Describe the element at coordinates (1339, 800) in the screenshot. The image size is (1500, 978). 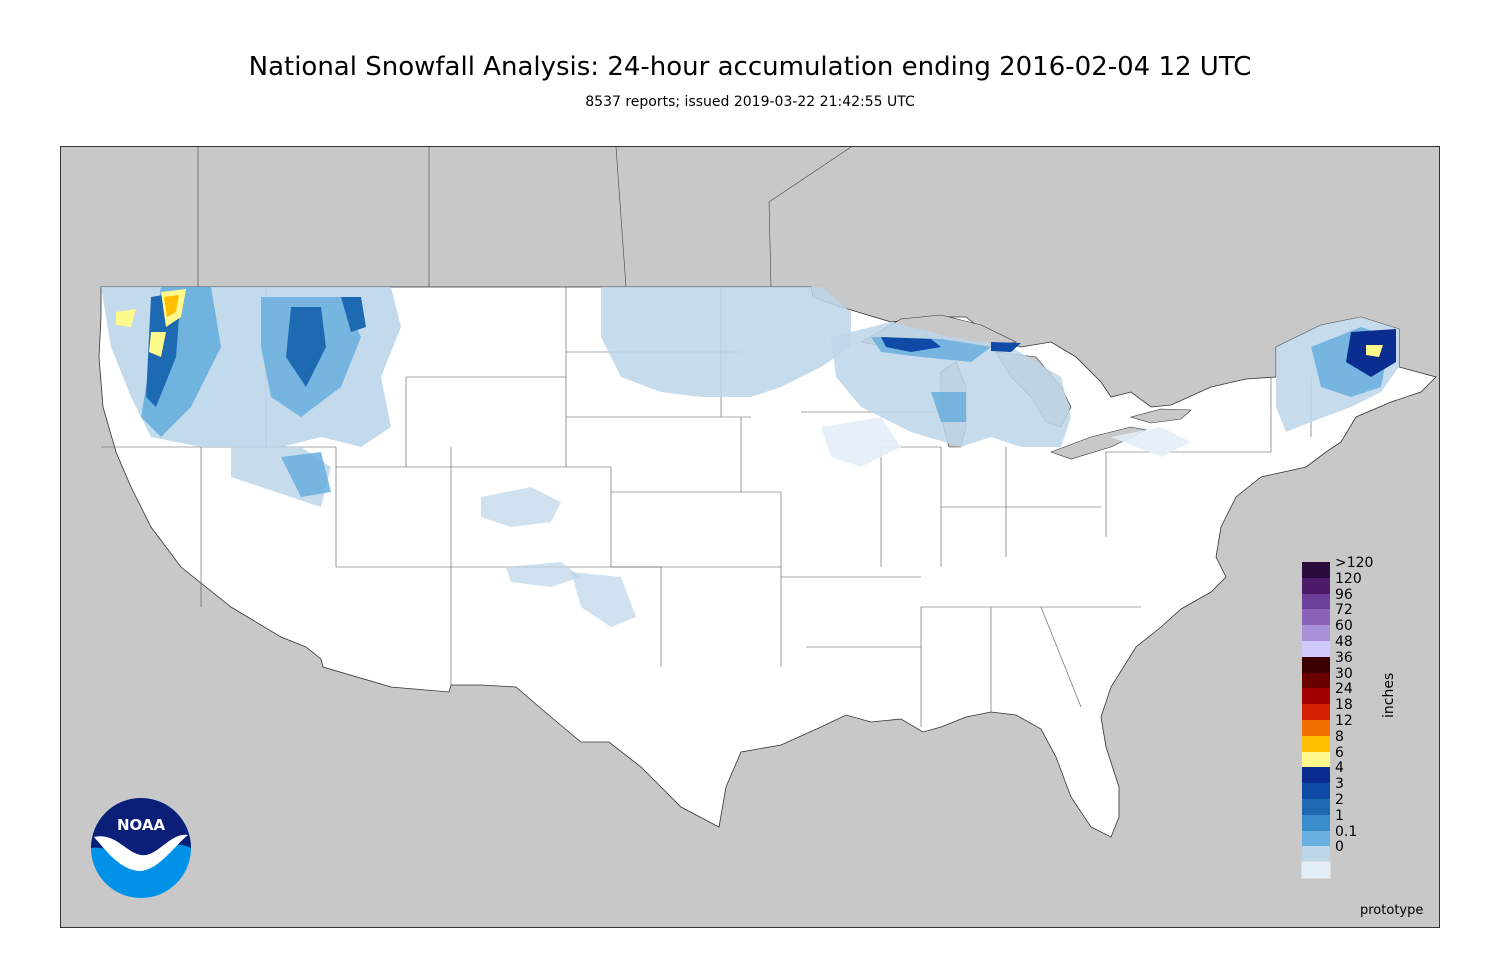
I see `legend-label: 2` at that location.